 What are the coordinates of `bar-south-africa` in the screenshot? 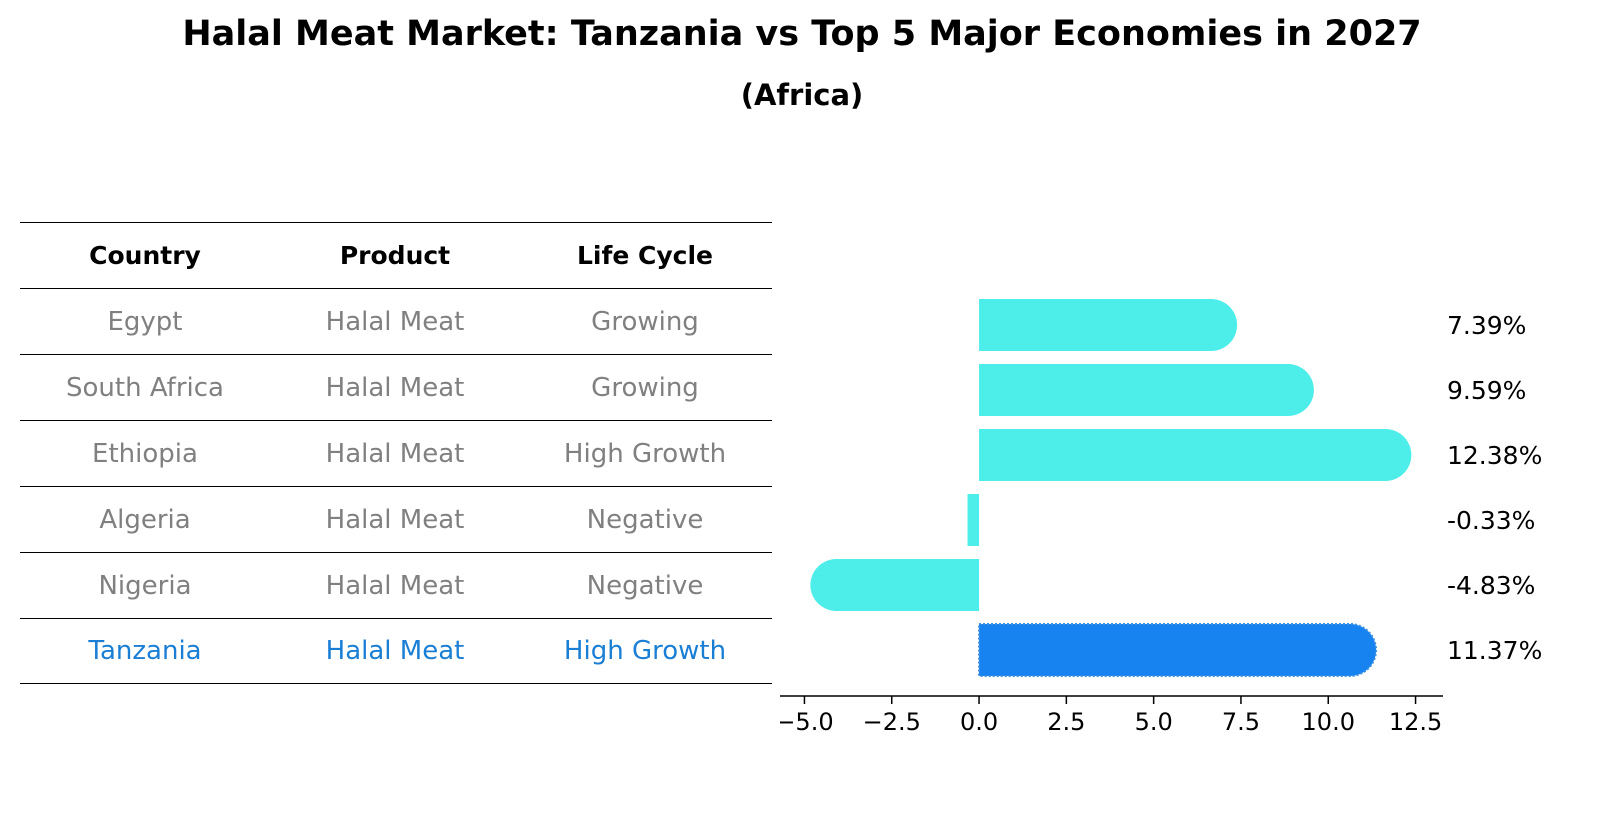 It's located at (1146, 390).